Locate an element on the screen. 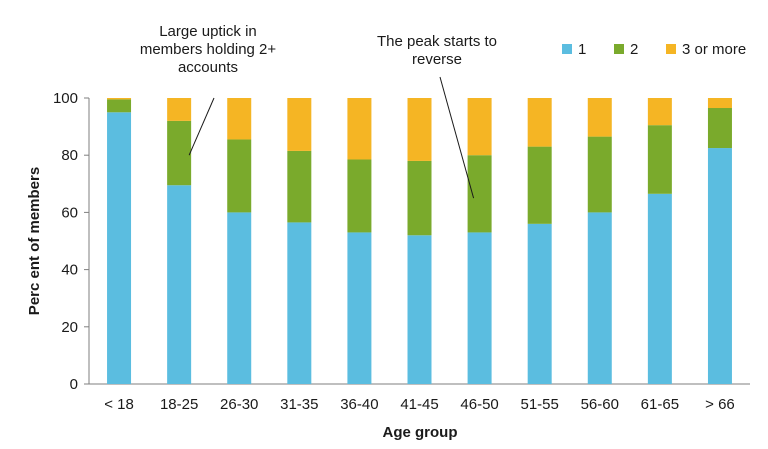 The image size is (768, 449). x-axis-title: Age group is located at coordinates (420, 432).